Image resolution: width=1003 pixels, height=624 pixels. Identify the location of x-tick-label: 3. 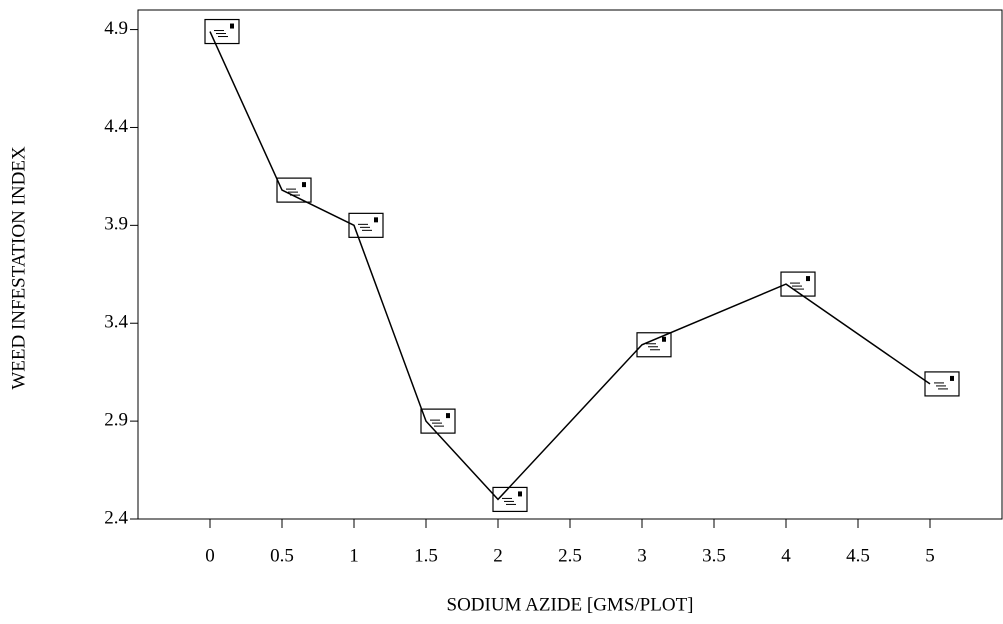
(642, 555).